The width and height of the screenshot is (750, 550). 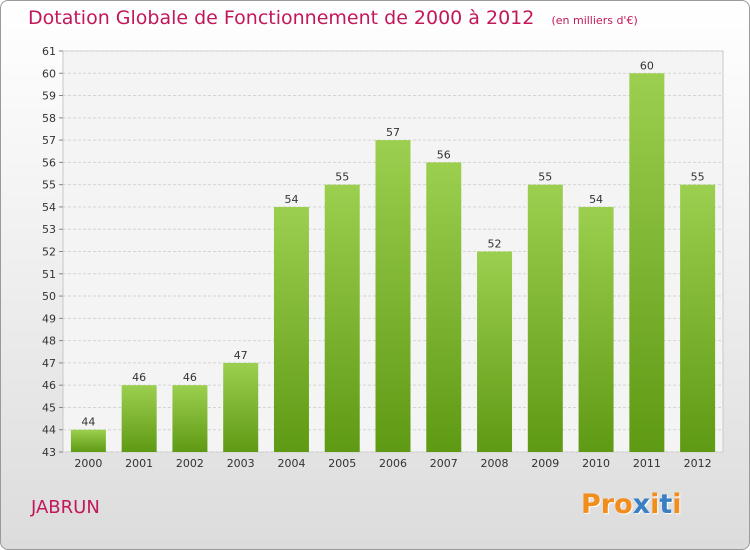 What do you see at coordinates (49, 252) in the screenshot?
I see `y-tick-label: 52` at bounding box center [49, 252].